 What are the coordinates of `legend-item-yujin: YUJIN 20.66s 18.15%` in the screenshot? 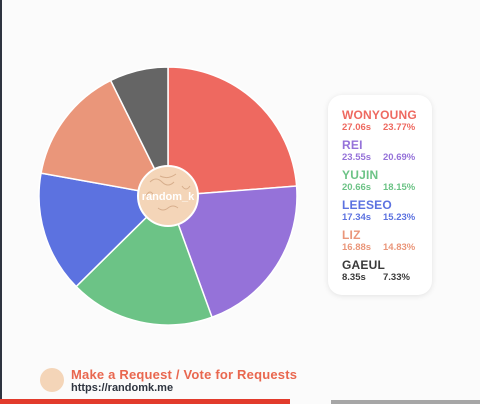 It's located at (384, 181).